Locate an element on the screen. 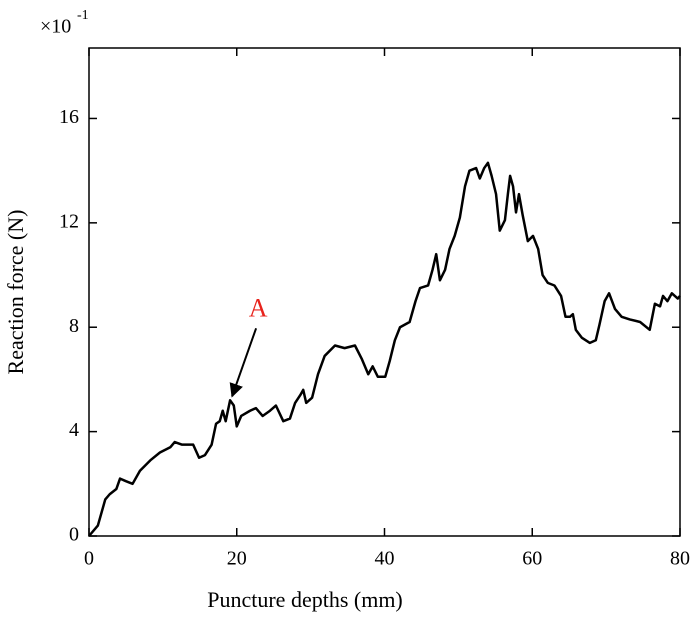 This screenshot has height=620, width=700. y-tick-label: 12 is located at coordinates (69, 221).